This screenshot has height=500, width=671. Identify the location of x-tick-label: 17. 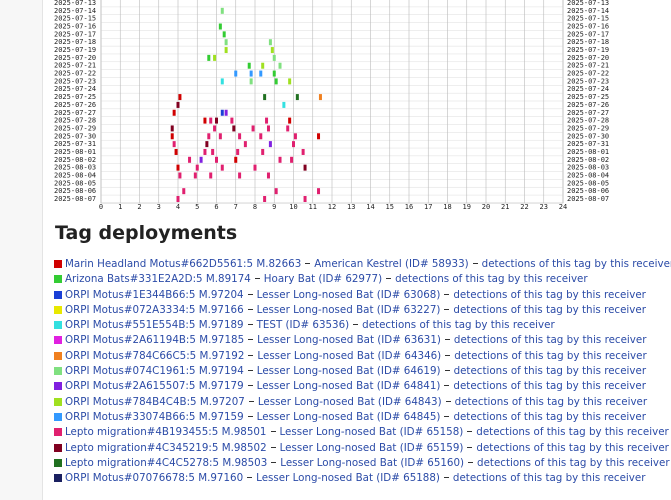
(428, 207).